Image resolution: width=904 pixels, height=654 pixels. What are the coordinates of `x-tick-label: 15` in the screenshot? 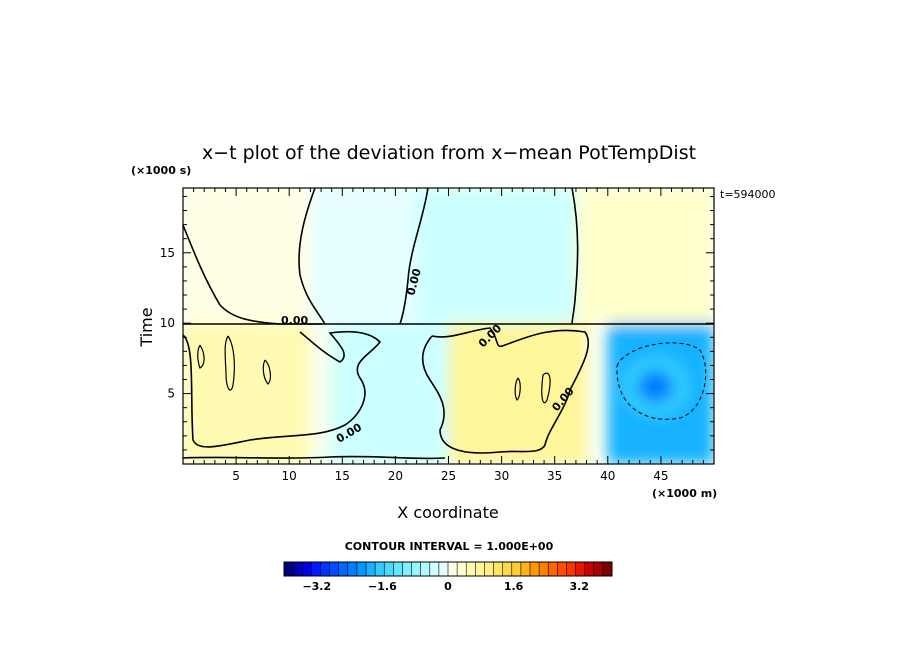 It's located at (342, 476).